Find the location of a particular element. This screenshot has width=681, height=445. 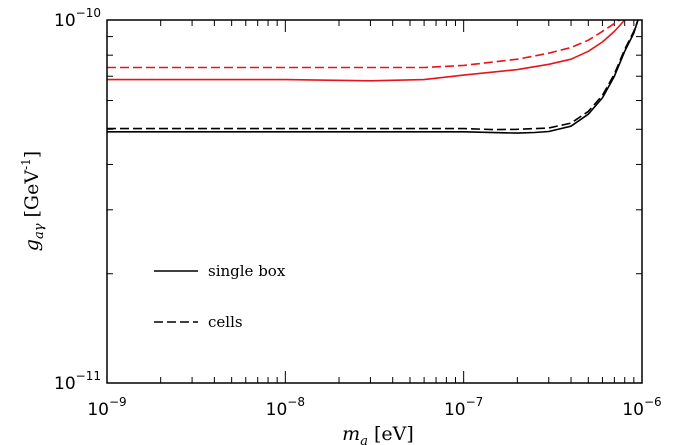

legend-label: cells is located at coordinates (225, 322).